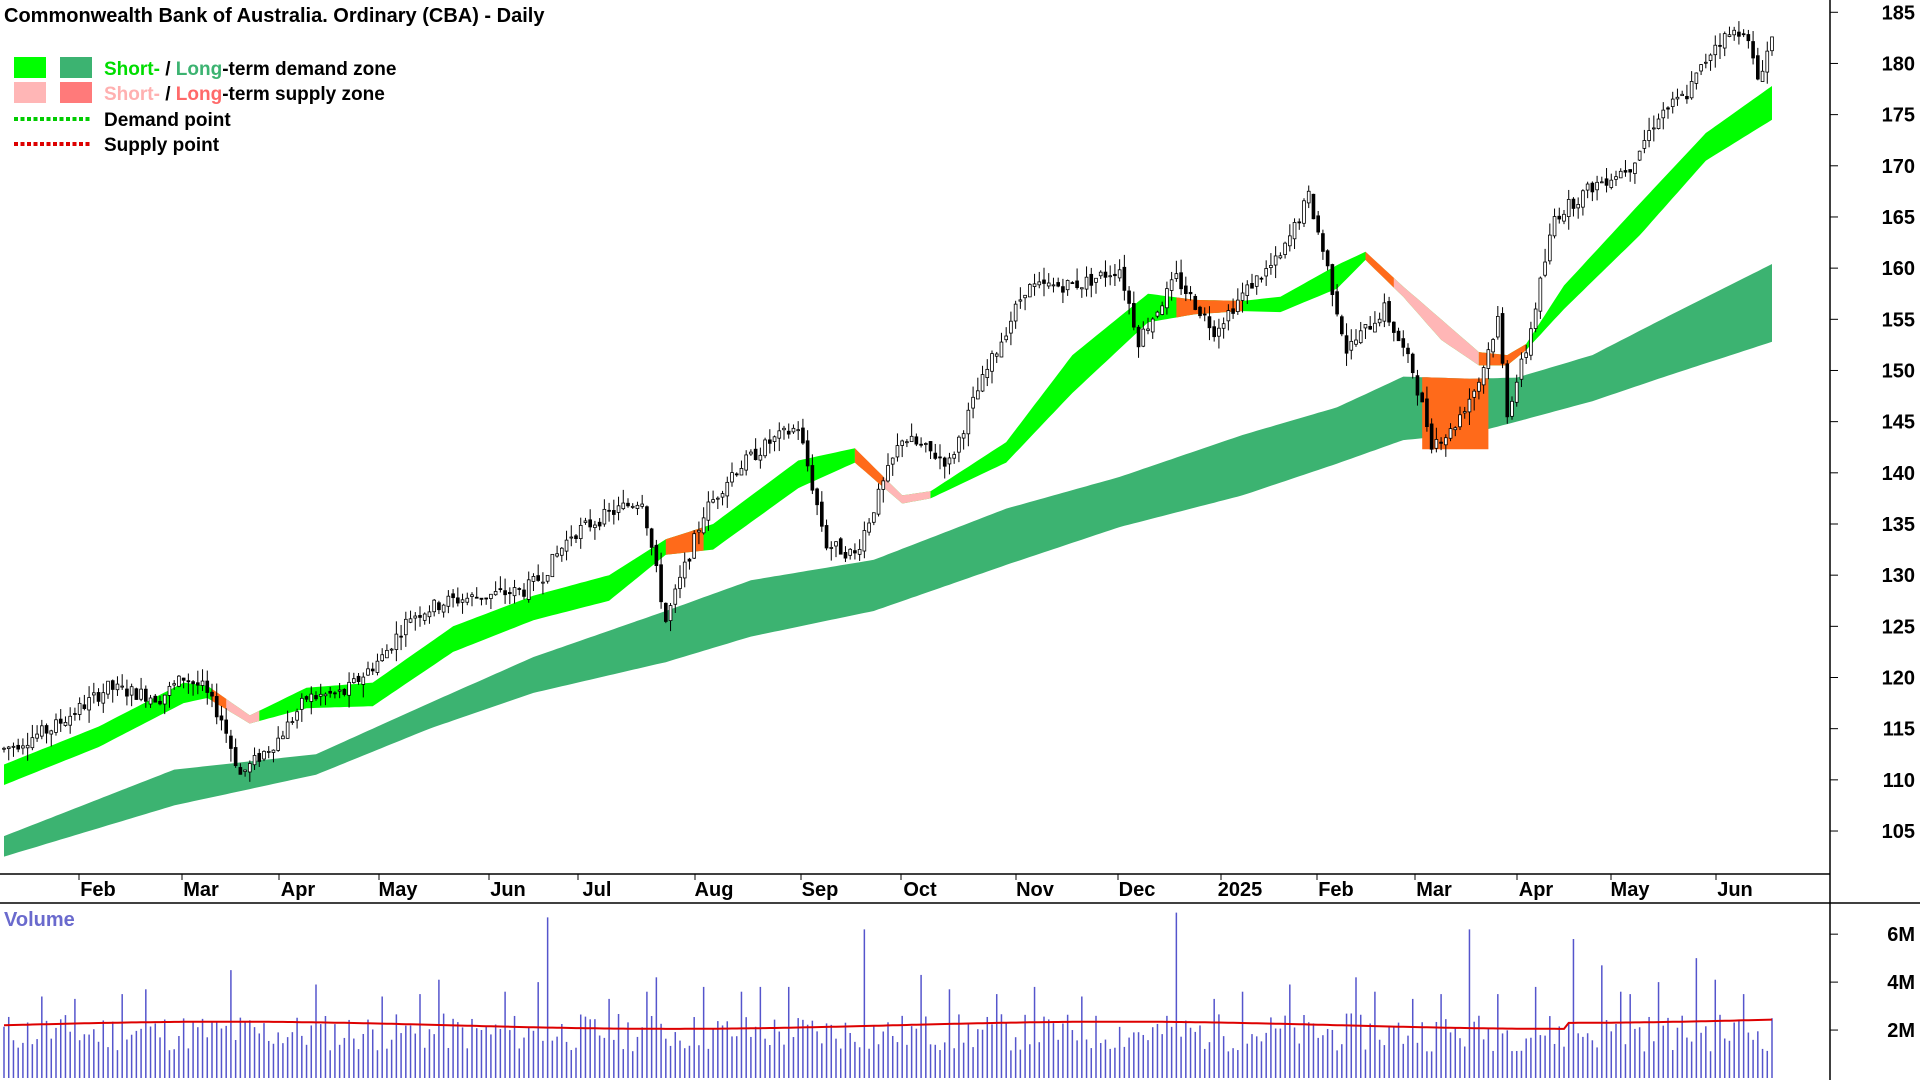 The height and width of the screenshot is (1080, 1920). I want to click on volume-label: Volume, so click(39, 920).